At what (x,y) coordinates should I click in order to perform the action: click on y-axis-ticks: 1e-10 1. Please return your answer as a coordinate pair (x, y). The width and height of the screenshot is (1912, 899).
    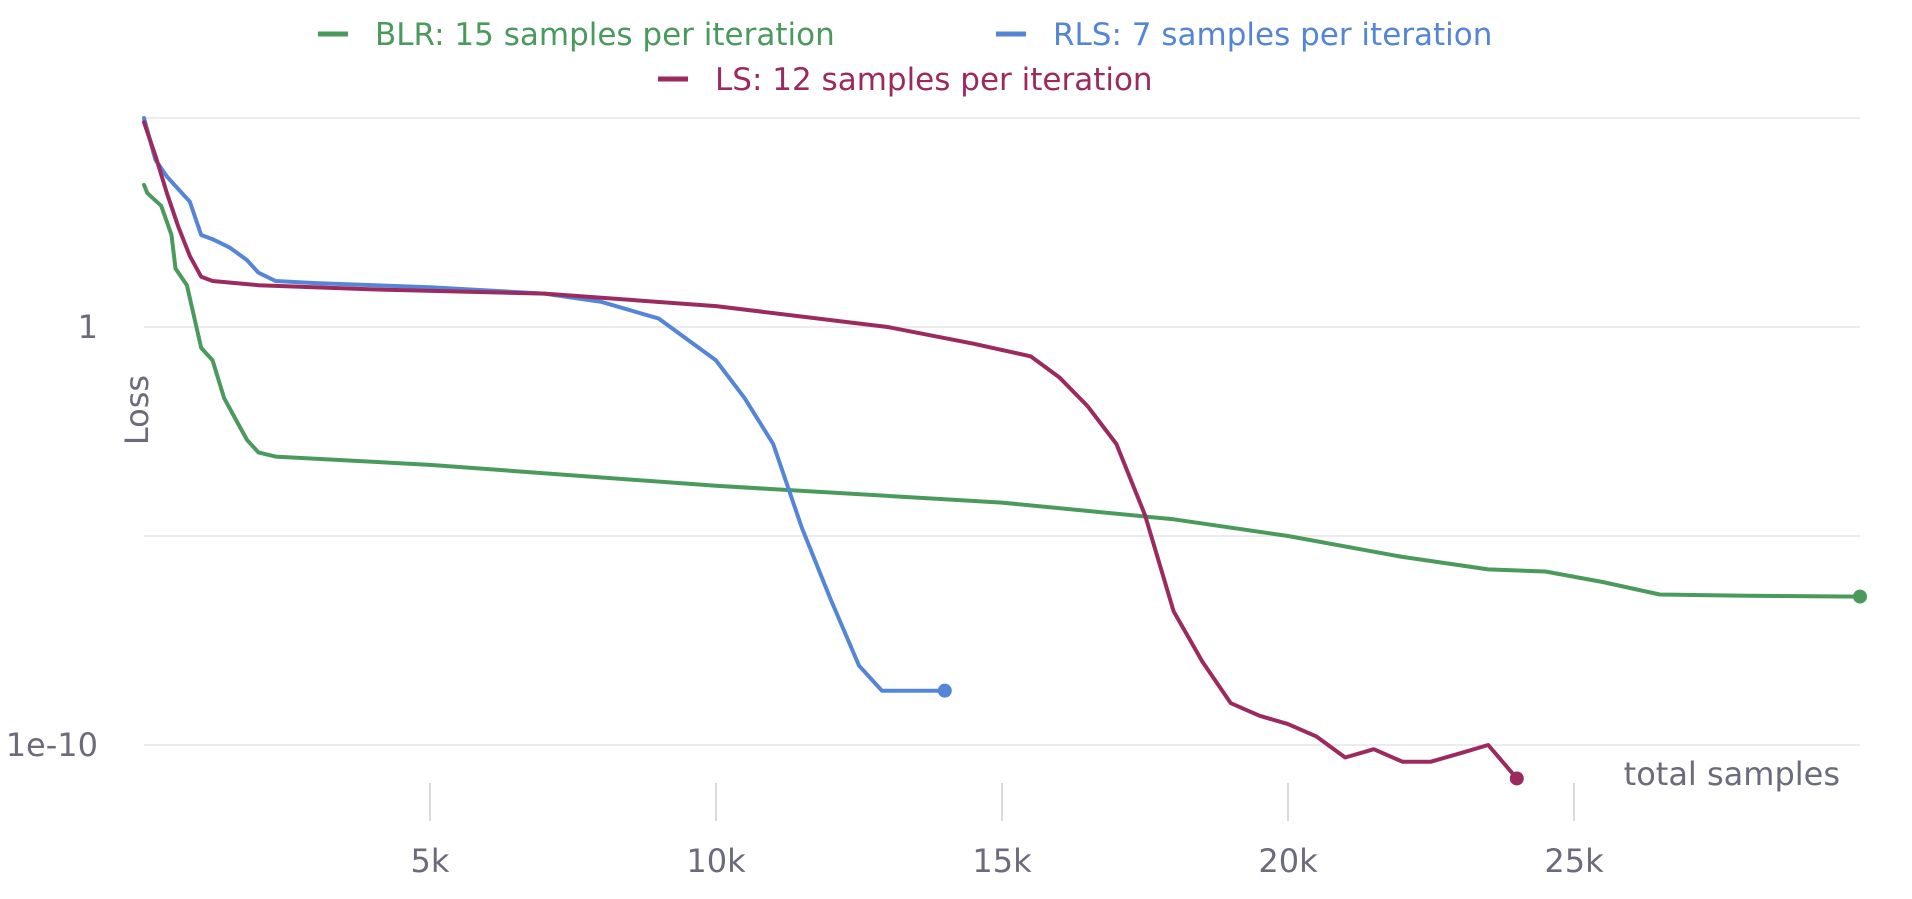
    Looking at the image, I should click on (52, 536).